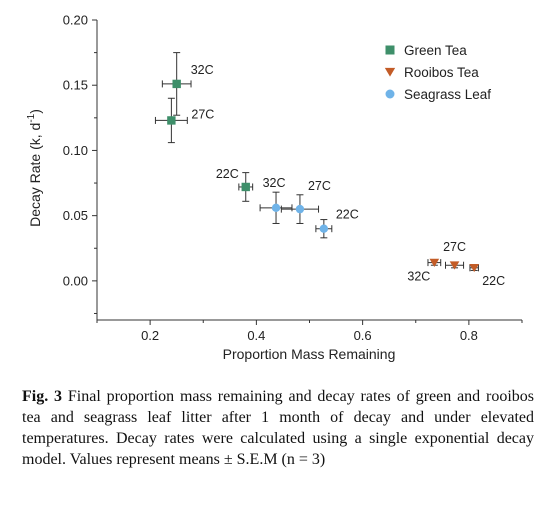 The image size is (554, 523). What do you see at coordinates (31, 117) in the screenshot?
I see `y-axis-title-sup: -1` at bounding box center [31, 117].